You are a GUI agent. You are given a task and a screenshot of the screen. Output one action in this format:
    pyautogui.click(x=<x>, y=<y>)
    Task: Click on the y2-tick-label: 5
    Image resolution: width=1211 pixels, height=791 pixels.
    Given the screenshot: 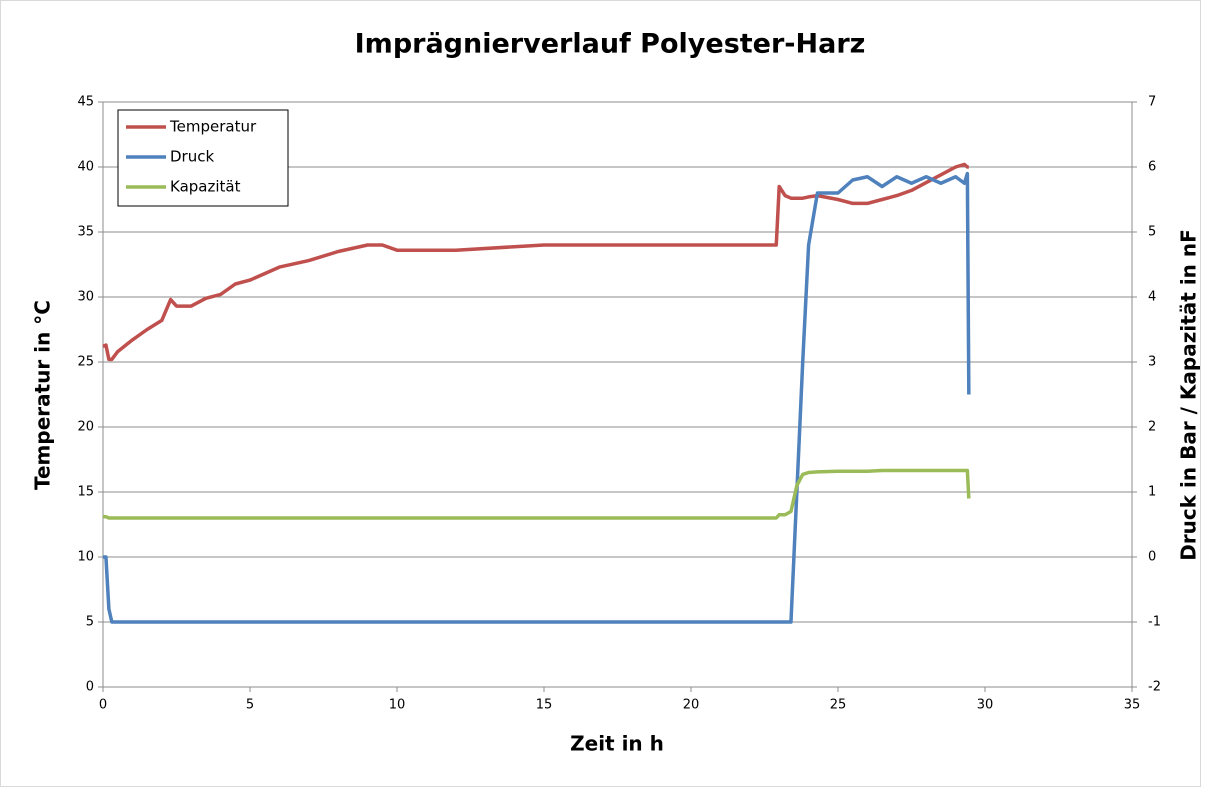 What is the action you would take?
    pyautogui.click(x=1152, y=232)
    